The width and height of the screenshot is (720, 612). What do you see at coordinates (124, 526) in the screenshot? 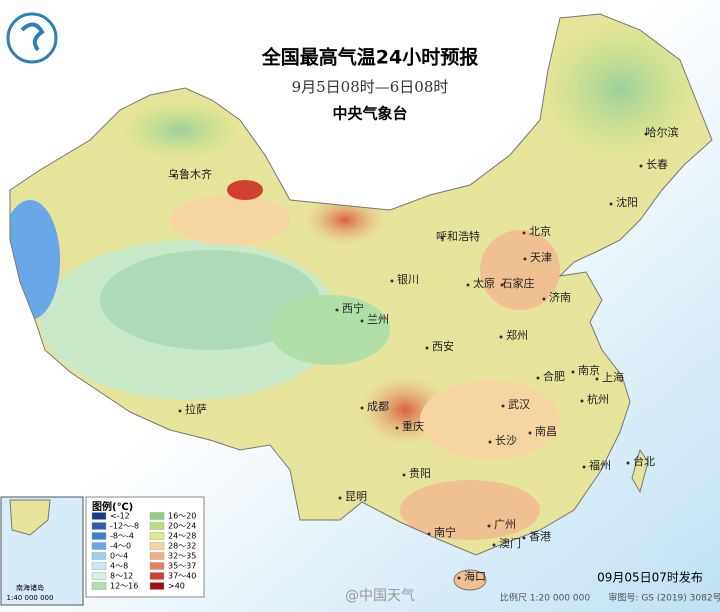
I see `legend-label: -12～-8` at bounding box center [124, 526].